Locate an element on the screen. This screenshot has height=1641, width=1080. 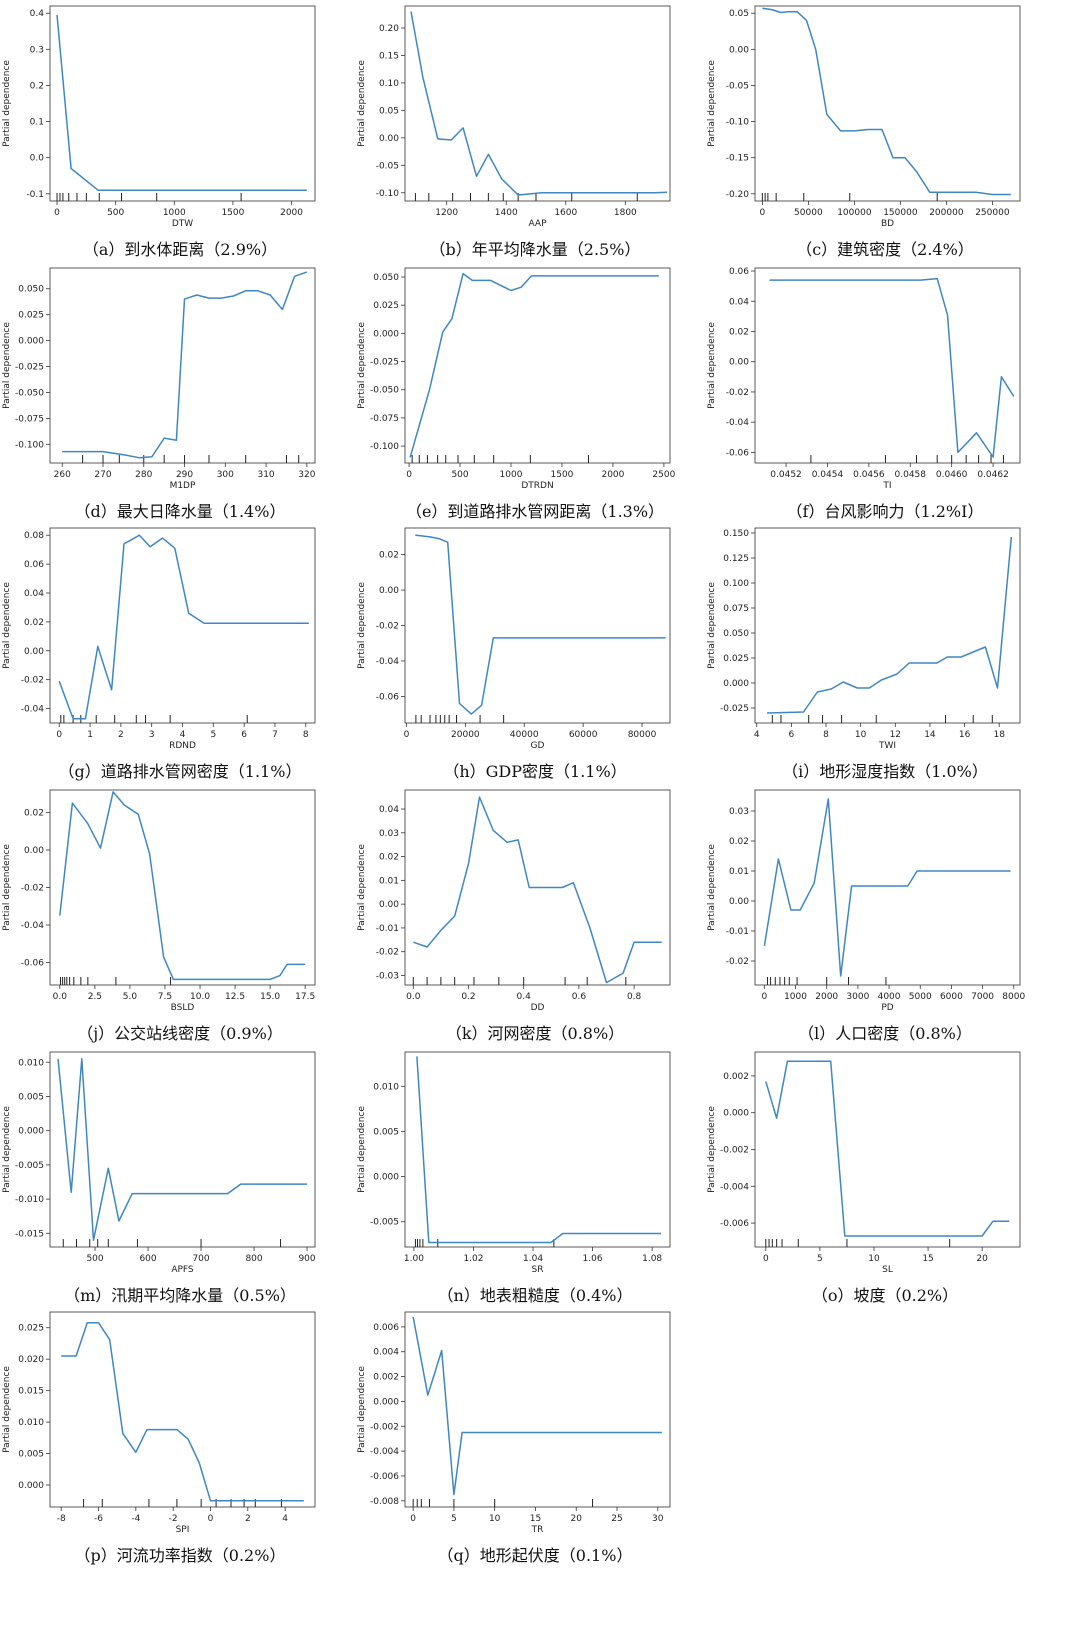
x-tick-label: 0.0456 is located at coordinates (869, 475).